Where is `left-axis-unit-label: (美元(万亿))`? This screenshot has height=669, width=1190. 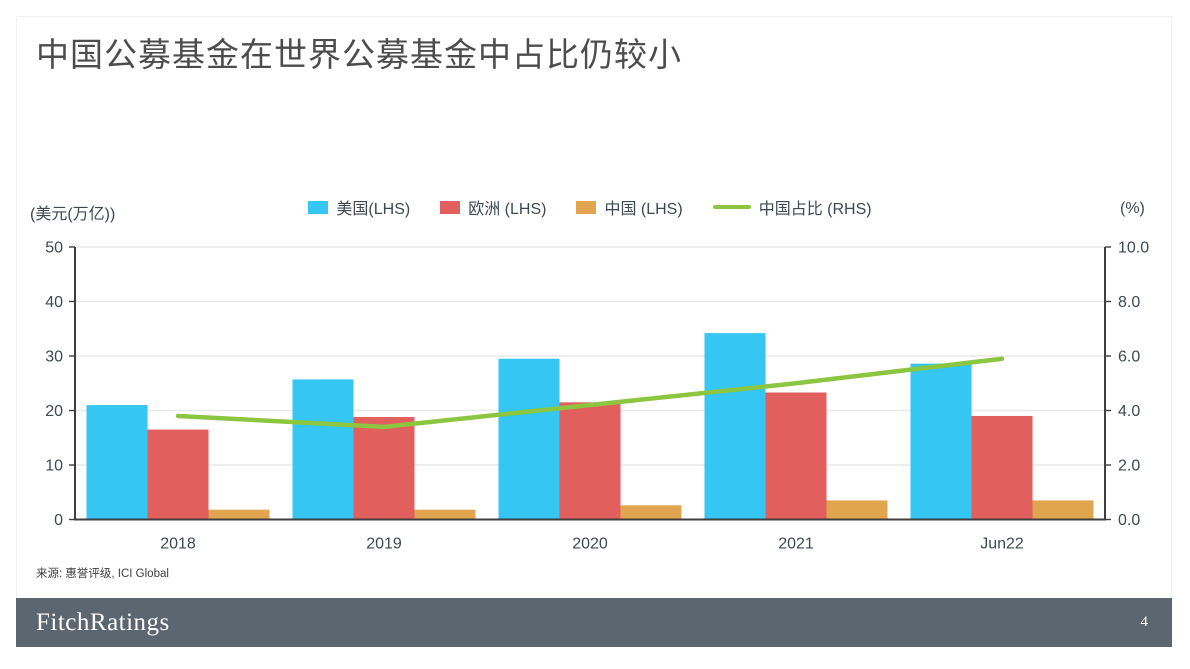 left-axis-unit-label: (美元(万亿)) is located at coordinates (73, 214).